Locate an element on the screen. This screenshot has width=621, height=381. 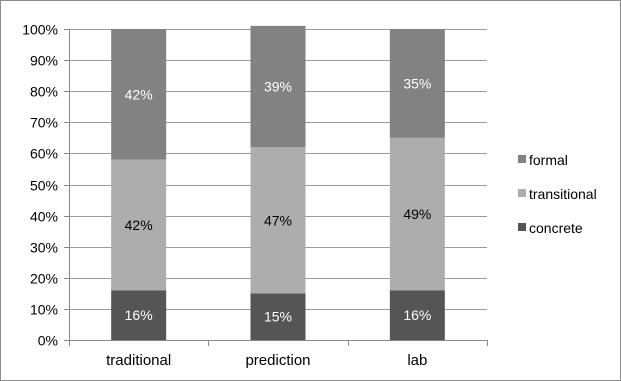
y-tick-label: 100% is located at coordinates (40, 30).